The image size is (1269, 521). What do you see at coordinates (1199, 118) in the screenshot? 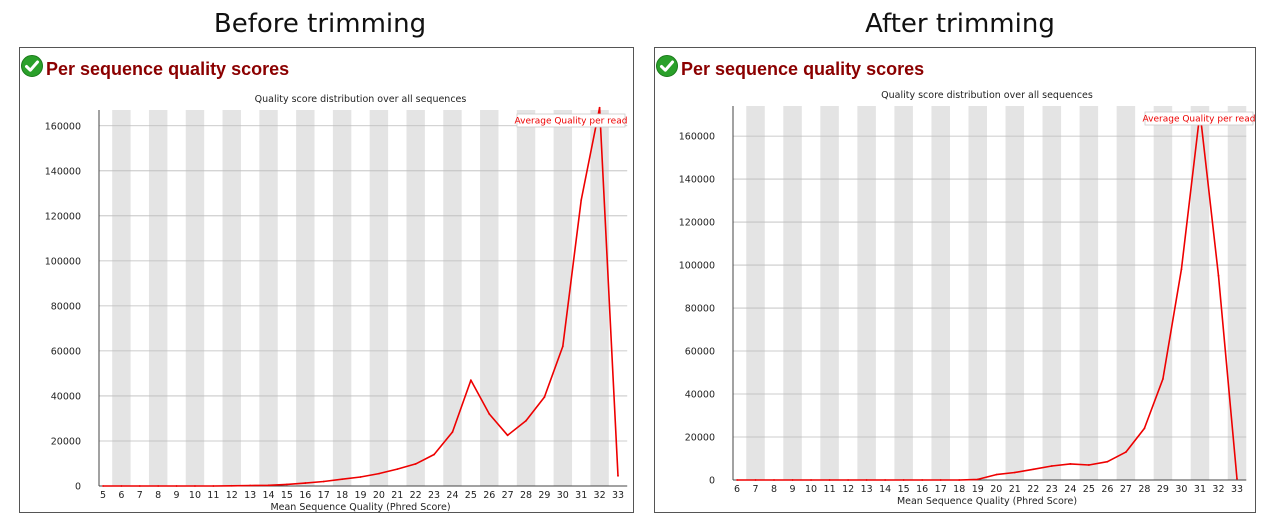
I see `legend-box` at bounding box center [1199, 118].